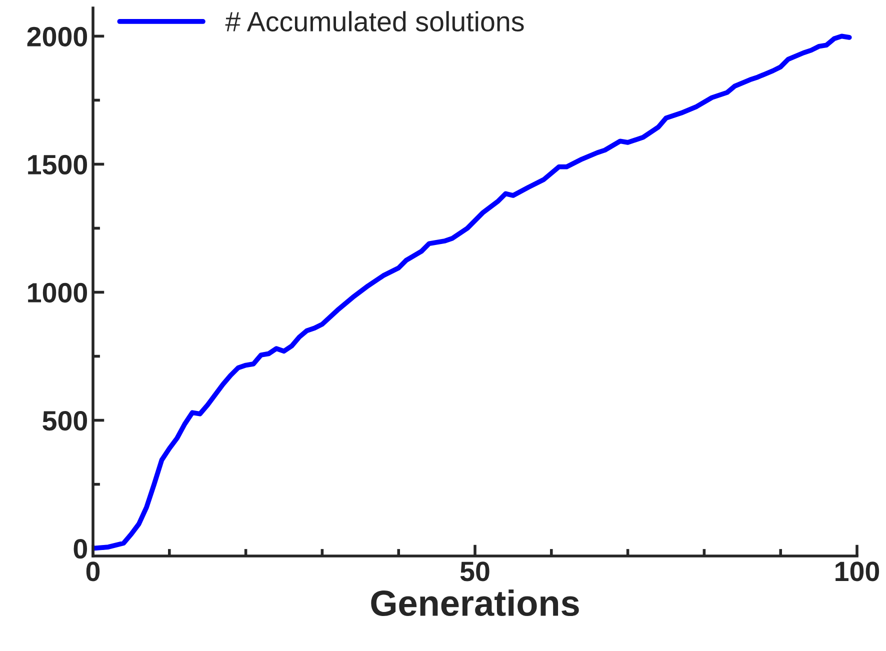 This screenshot has width=886, height=651. I want to click on x-axis-title: Generations, so click(475, 603).